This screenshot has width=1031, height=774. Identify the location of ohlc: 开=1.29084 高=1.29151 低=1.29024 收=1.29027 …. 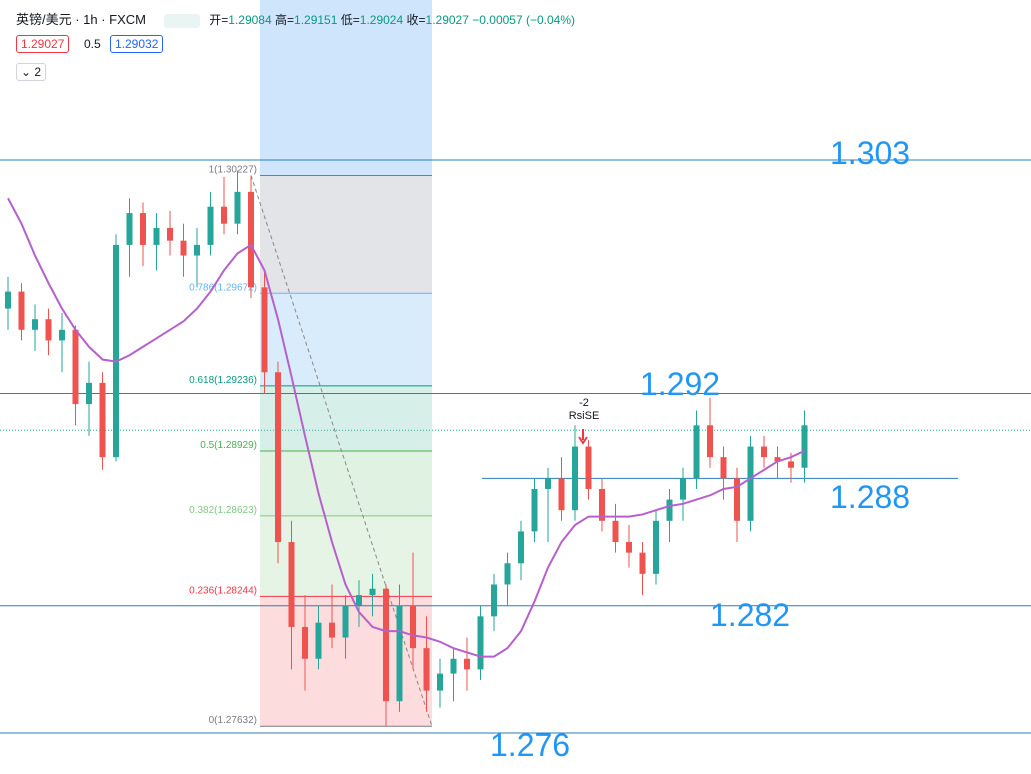
(392, 20).